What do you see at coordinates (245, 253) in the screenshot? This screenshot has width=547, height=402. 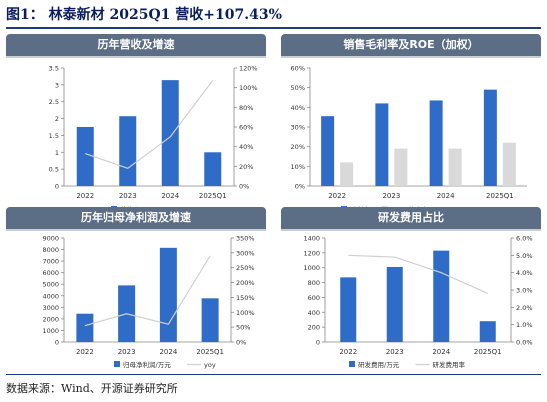 I see `right-tick-label: 300%` at bounding box center [245, 253].